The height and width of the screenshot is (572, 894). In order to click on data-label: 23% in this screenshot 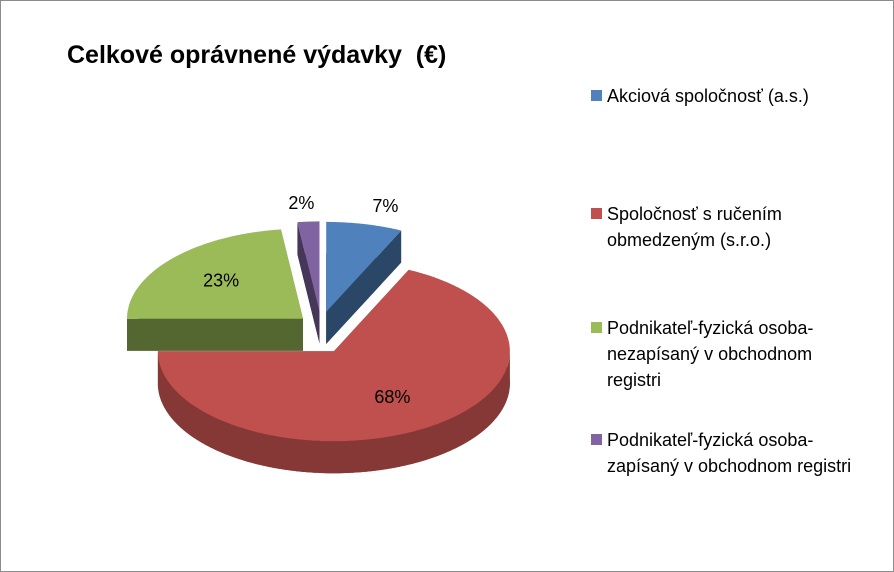, I will do `click(221, 281)`.